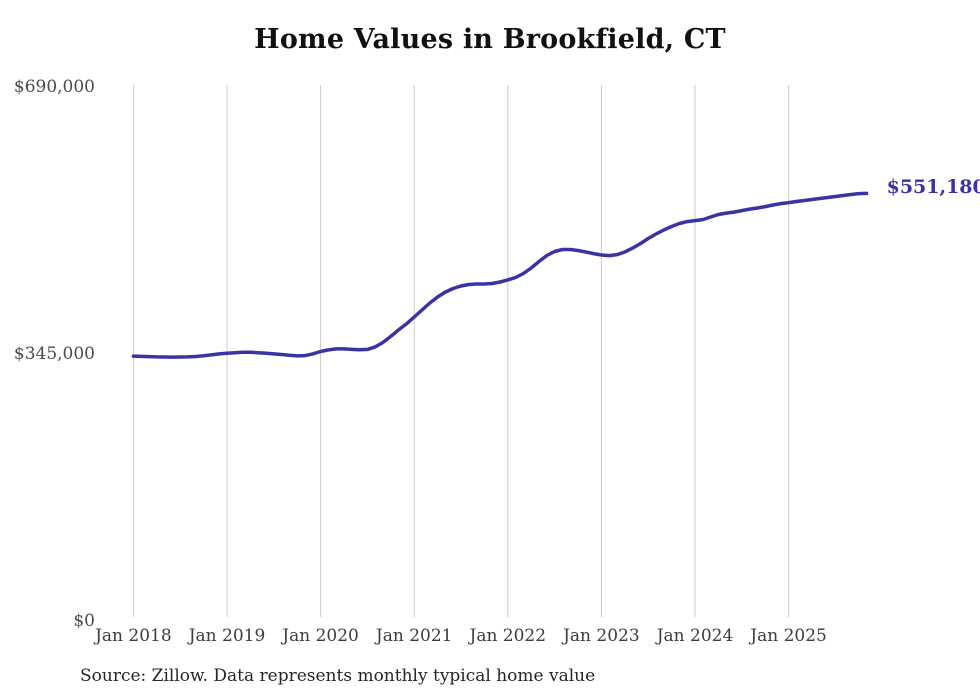  I want to click on end-value-label: $551,180, so click(933, 187).